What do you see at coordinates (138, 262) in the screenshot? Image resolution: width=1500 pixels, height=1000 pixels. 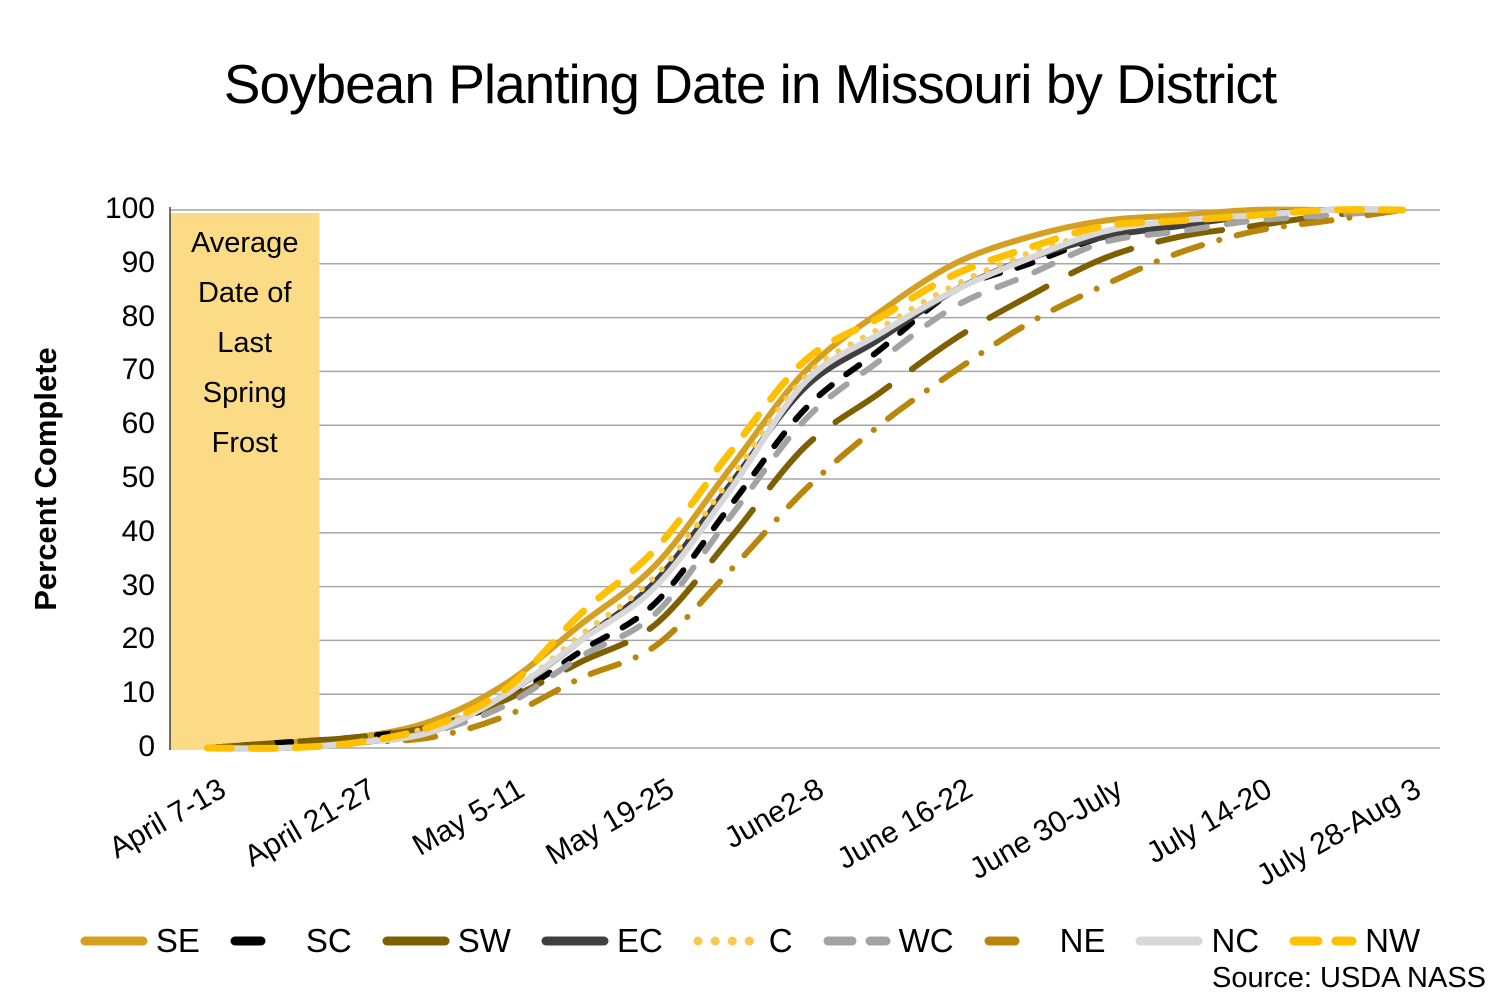 I see `y-tick-label: 90` at bounding box center [138, 262].